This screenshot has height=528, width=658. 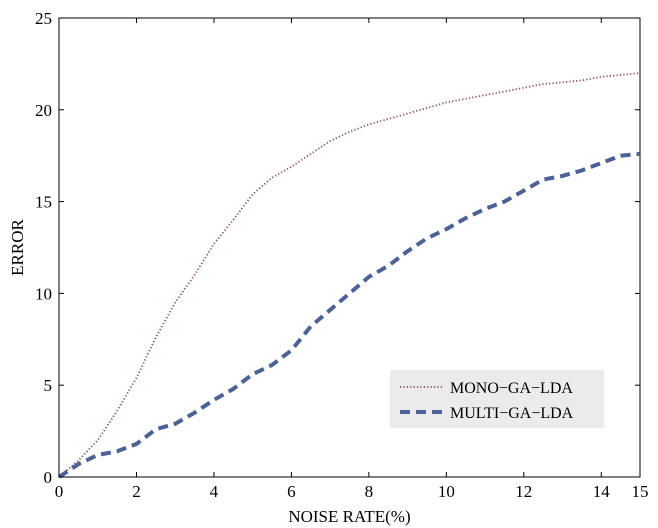 What do you see at coordinates (446, 491) in the screenshot?
I see `x-tick-label: 10` at bounding box center [446, 491].